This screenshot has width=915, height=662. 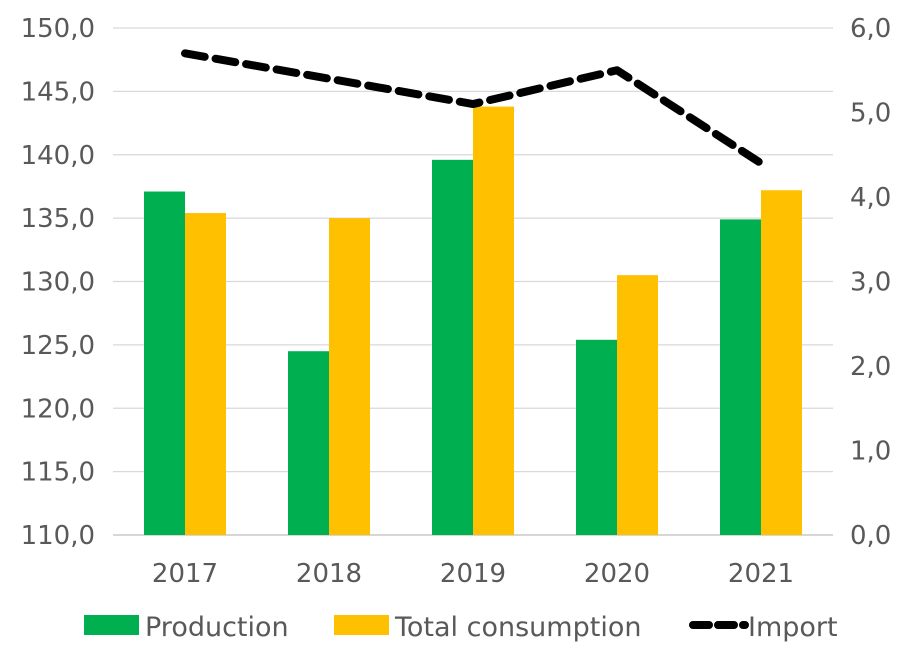 What do you see at coordinates (58, 536) in the screenshot?
I see `left-tick-label: 110,0` at bounding box center [58, 536].